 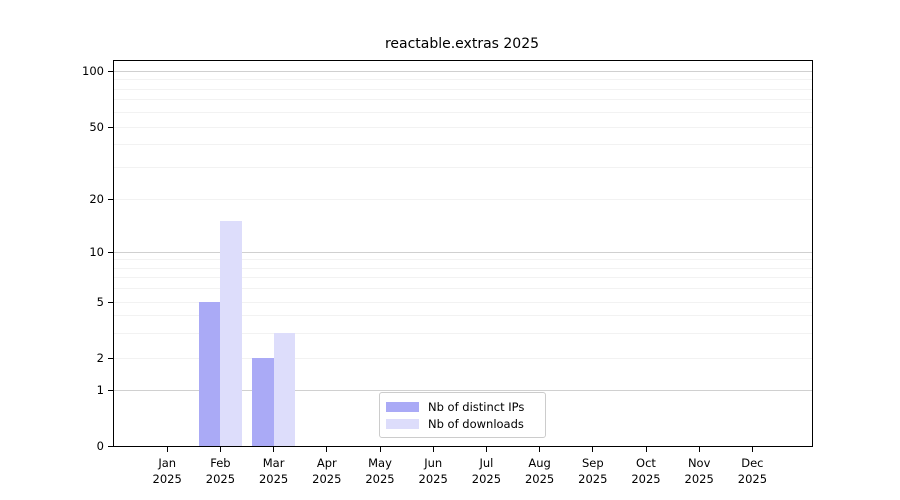 What do you see at coordinates (100, 358) in the screenshot?
I see `y-tick-label: 2` at bounding box center [100, 358].